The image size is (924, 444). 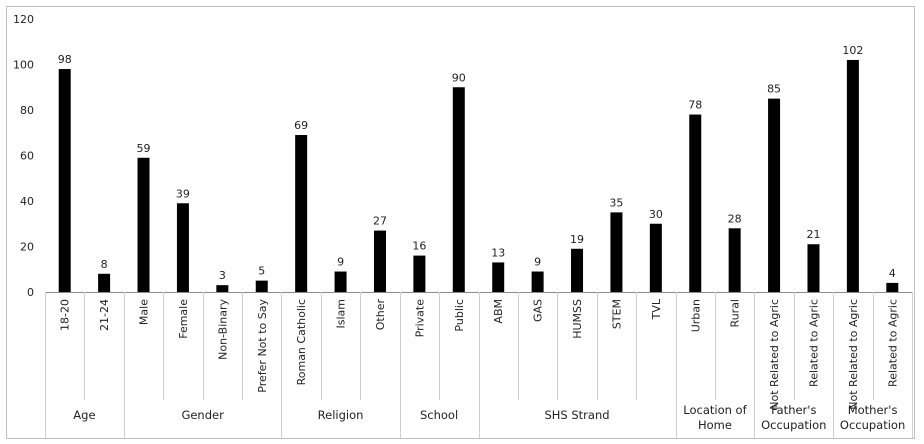 I want to click on group-label: Religion, so click(x=341, y=415).